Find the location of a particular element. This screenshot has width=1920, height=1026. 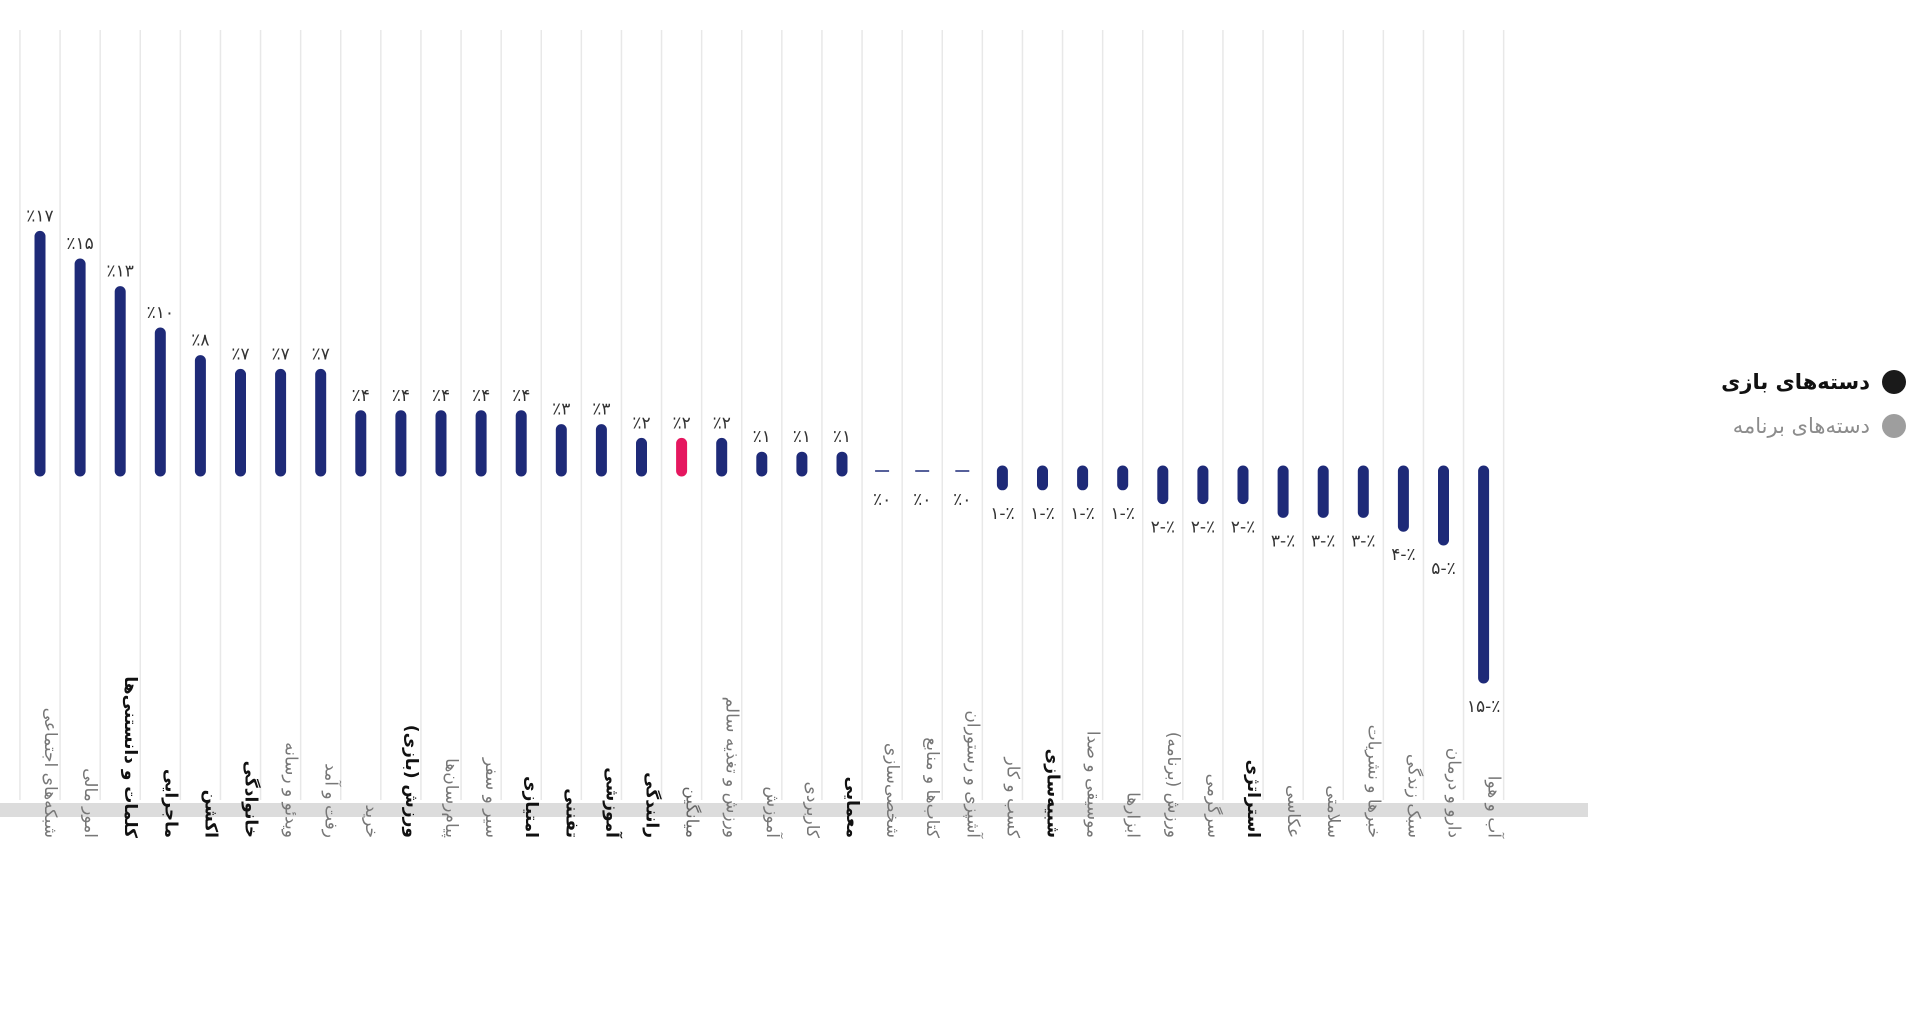

category-label-14: آموزشی is located at coordinates (612, 803).